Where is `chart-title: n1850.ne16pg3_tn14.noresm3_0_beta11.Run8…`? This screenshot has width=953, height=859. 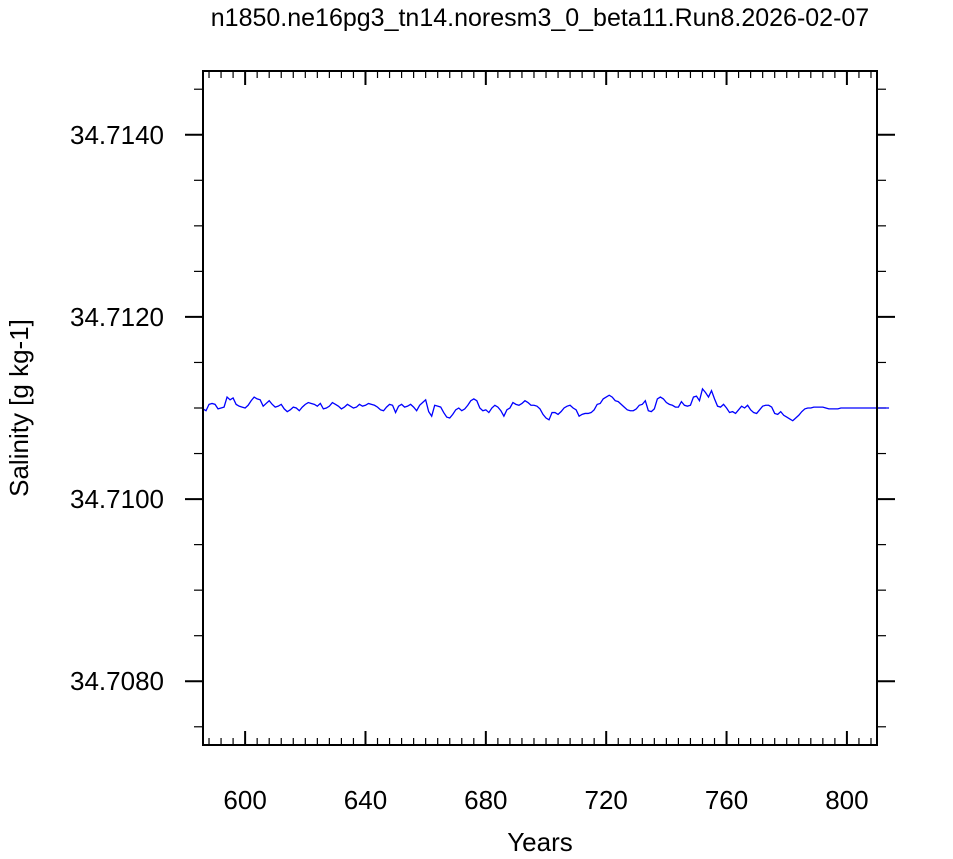 chart-title: n1850.ne16pg3_tn14.noresm3_0_beta11.Run8… is located at coordinates (540, 18).